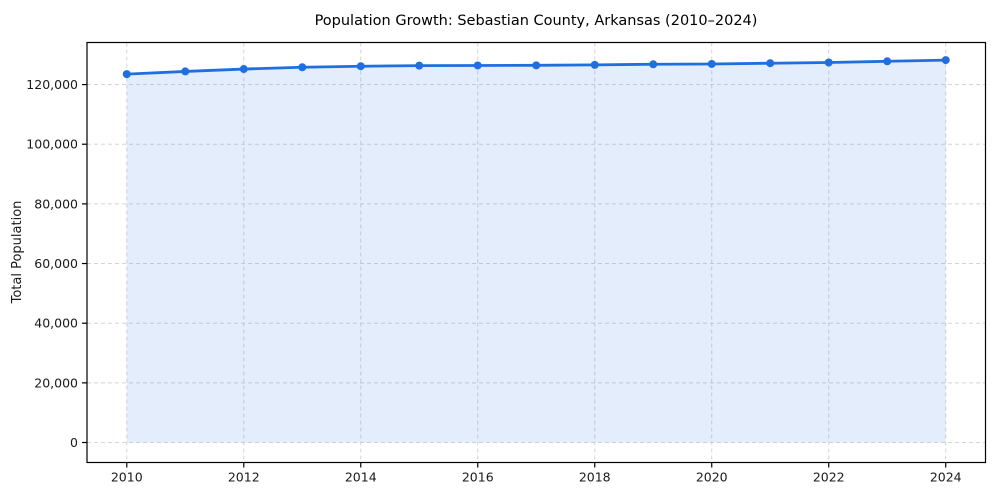 The height and width of the screenshot is (500, 1000). I want to click on data-point-2015, so click(419, 65).